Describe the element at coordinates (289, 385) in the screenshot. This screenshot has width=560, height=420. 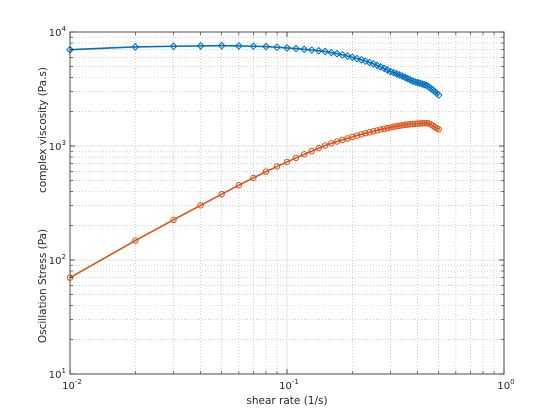
I see `x-tick-label: 10⁻¹` at that location.